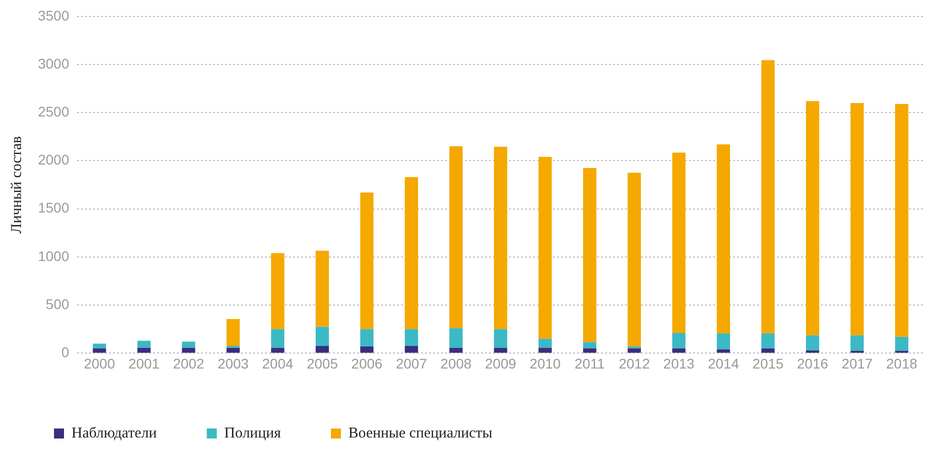 The height and width of the screenshot is (451, 934). Describe the element at coordinates (253, 433) in the screenshot. I see `legend-label: Полиция` at that location.